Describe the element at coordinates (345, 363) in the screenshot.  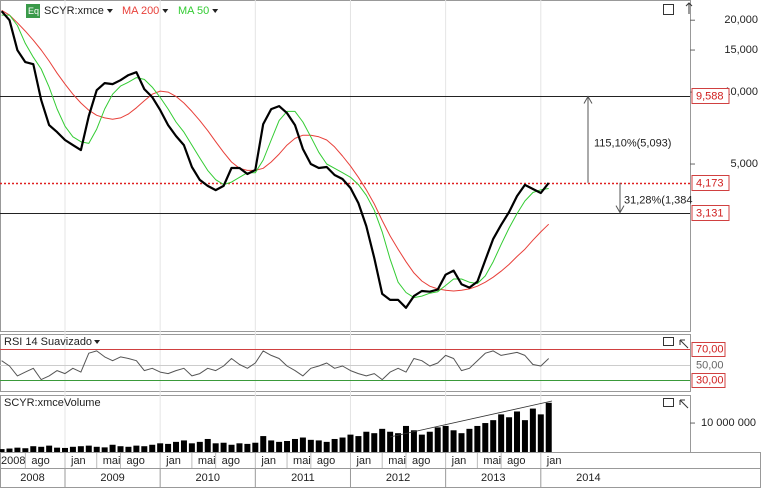
I see `rsi-panel` at that location.